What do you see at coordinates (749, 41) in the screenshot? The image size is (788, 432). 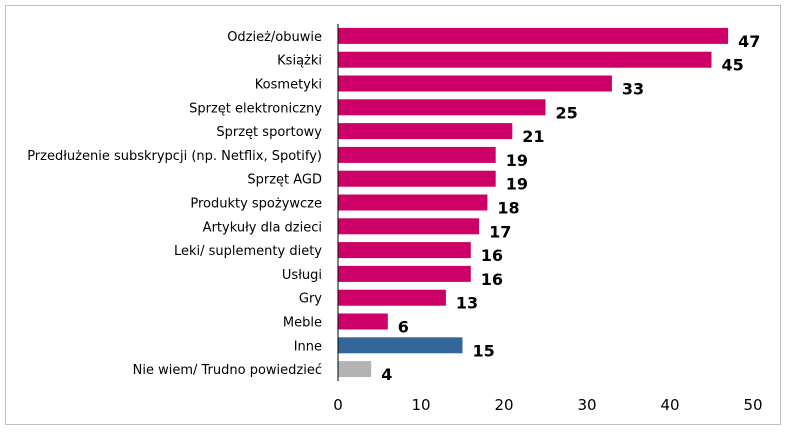 I see `value-label-0: 47` at bounding box center [749, 41].